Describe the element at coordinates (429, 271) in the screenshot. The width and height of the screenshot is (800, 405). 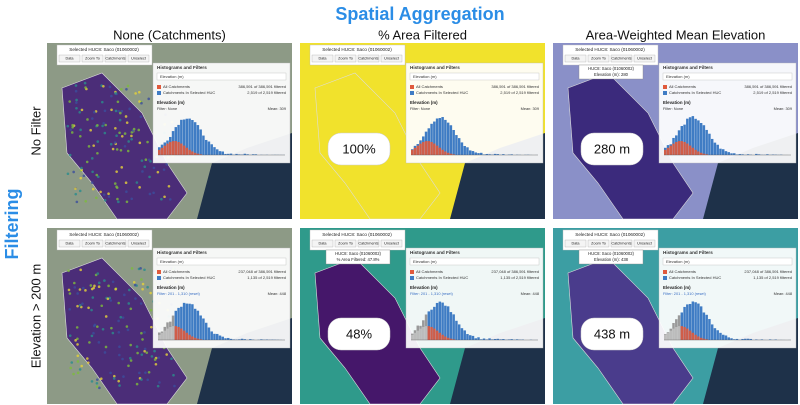
I see `legend-label: All Catchments` at that location.